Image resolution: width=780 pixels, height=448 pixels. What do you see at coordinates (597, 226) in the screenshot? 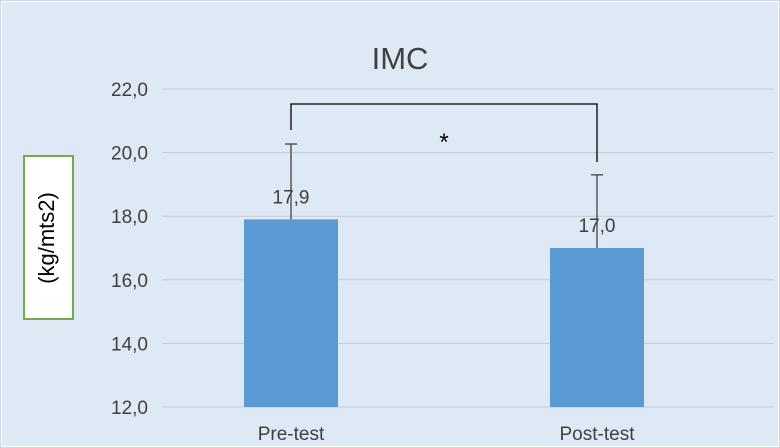
I see `data-label: 17,0` at bounding box center [597, 226].